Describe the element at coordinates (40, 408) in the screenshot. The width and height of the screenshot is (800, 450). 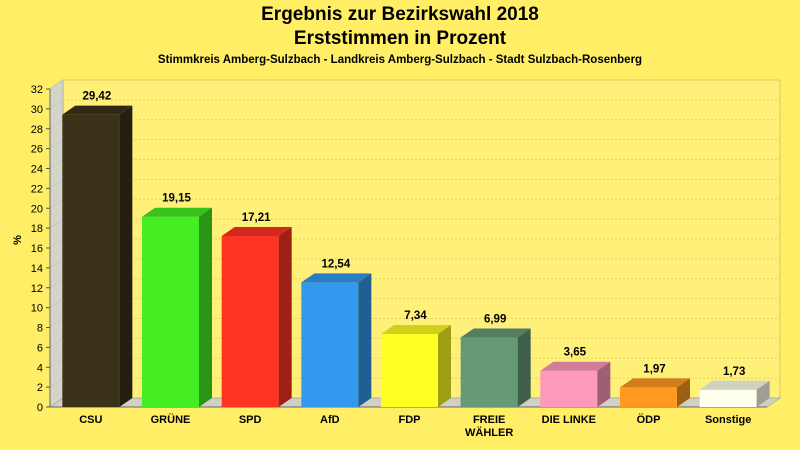
I see `y-tick-label: 0` at that location.